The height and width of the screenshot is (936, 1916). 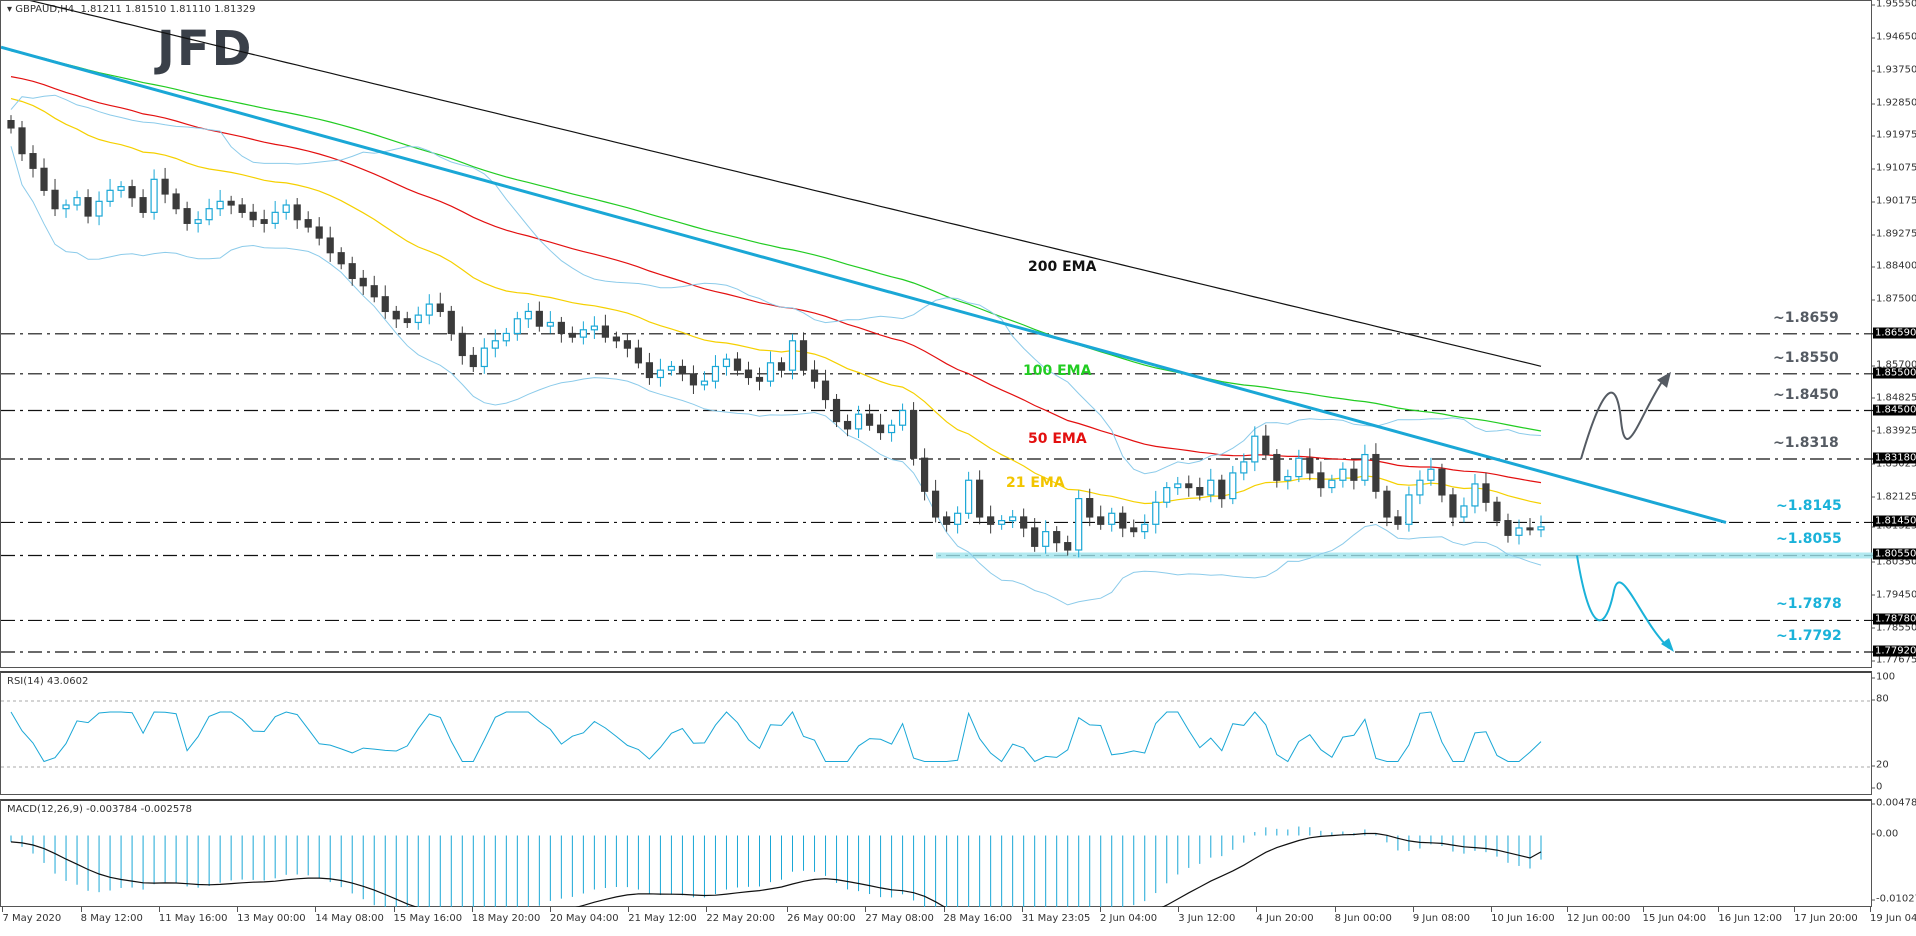 What do you see at coordinates (1057, 371) in the screenshot?
I see `ema-label: 100 EMA` at bounding box center [1057, 371].